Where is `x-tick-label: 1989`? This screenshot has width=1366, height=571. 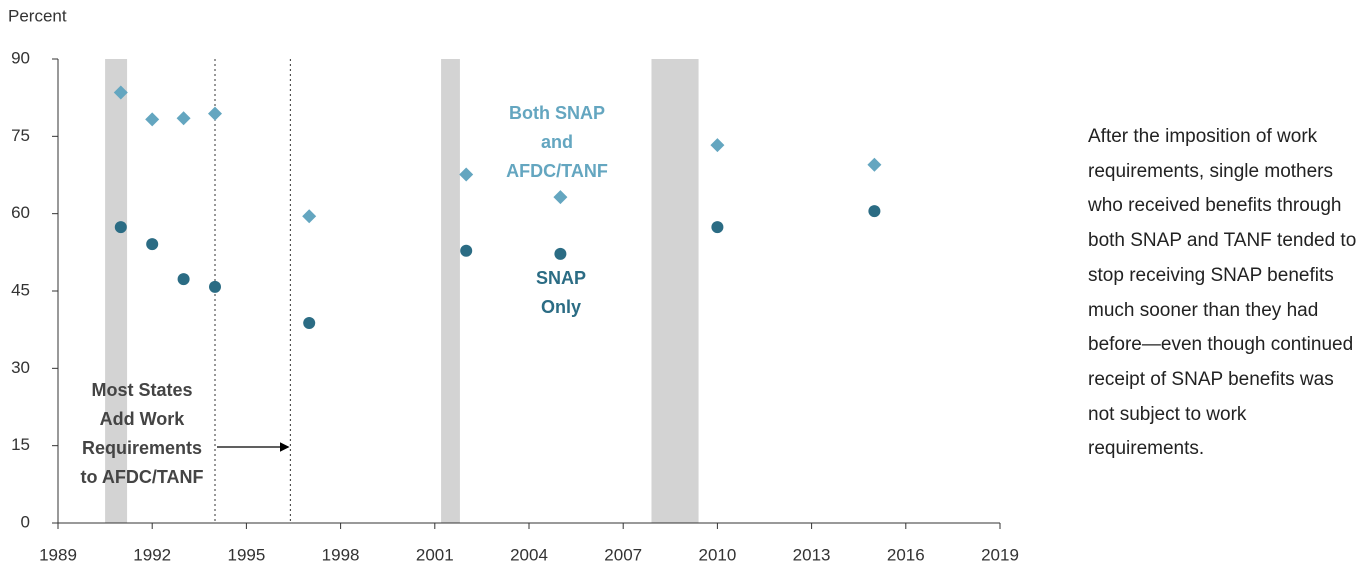 x-tick-label: 1989 is located at coordinates (58, 554).